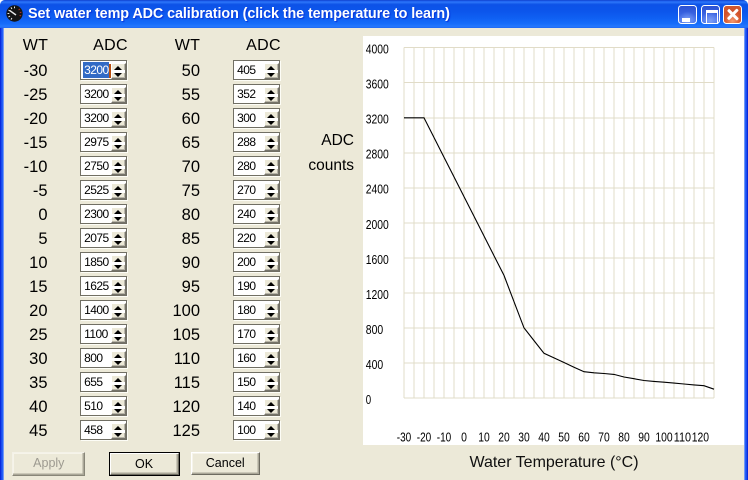  I want to click on svg-text: 3200, so click(377, 119).